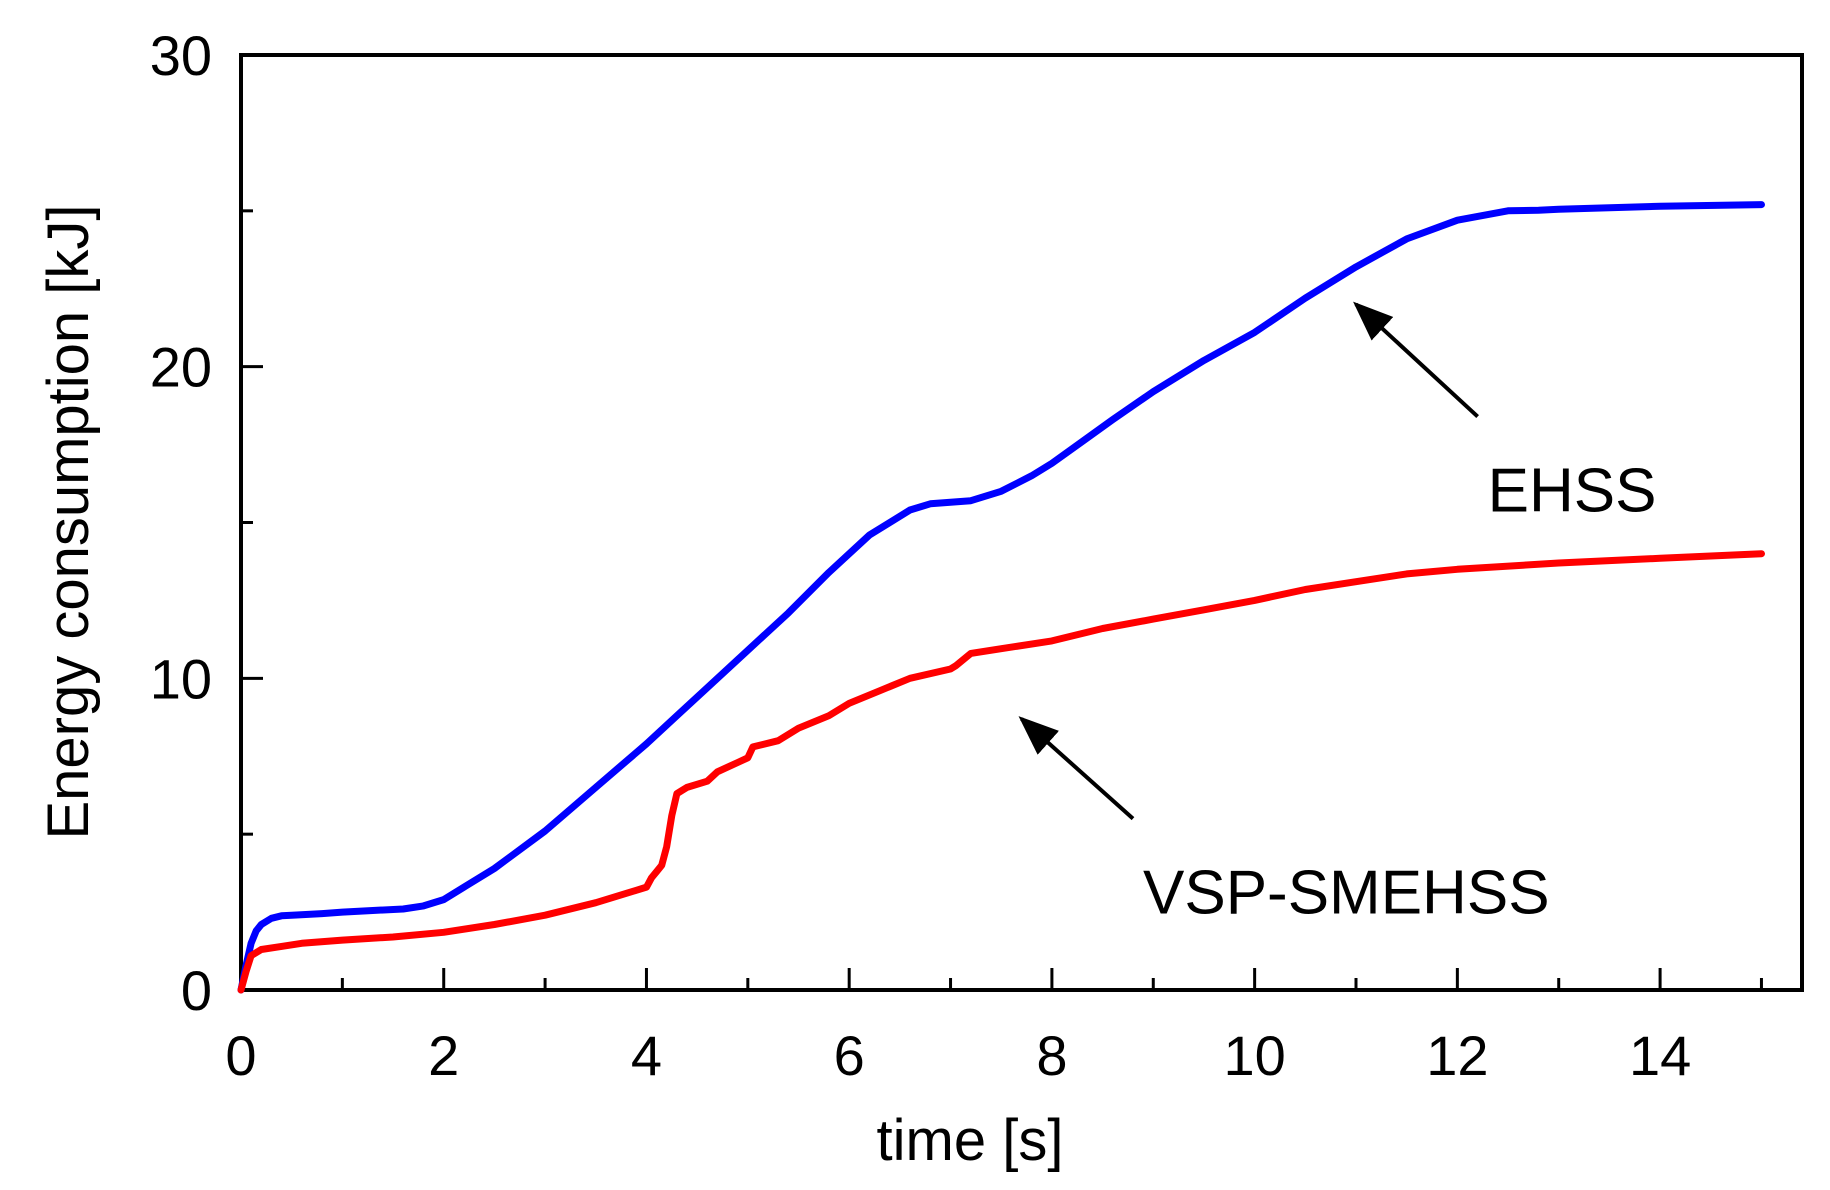 The image size is (1830, 1190). I want to click on x-tick-label: 0, so click(240, 1055).